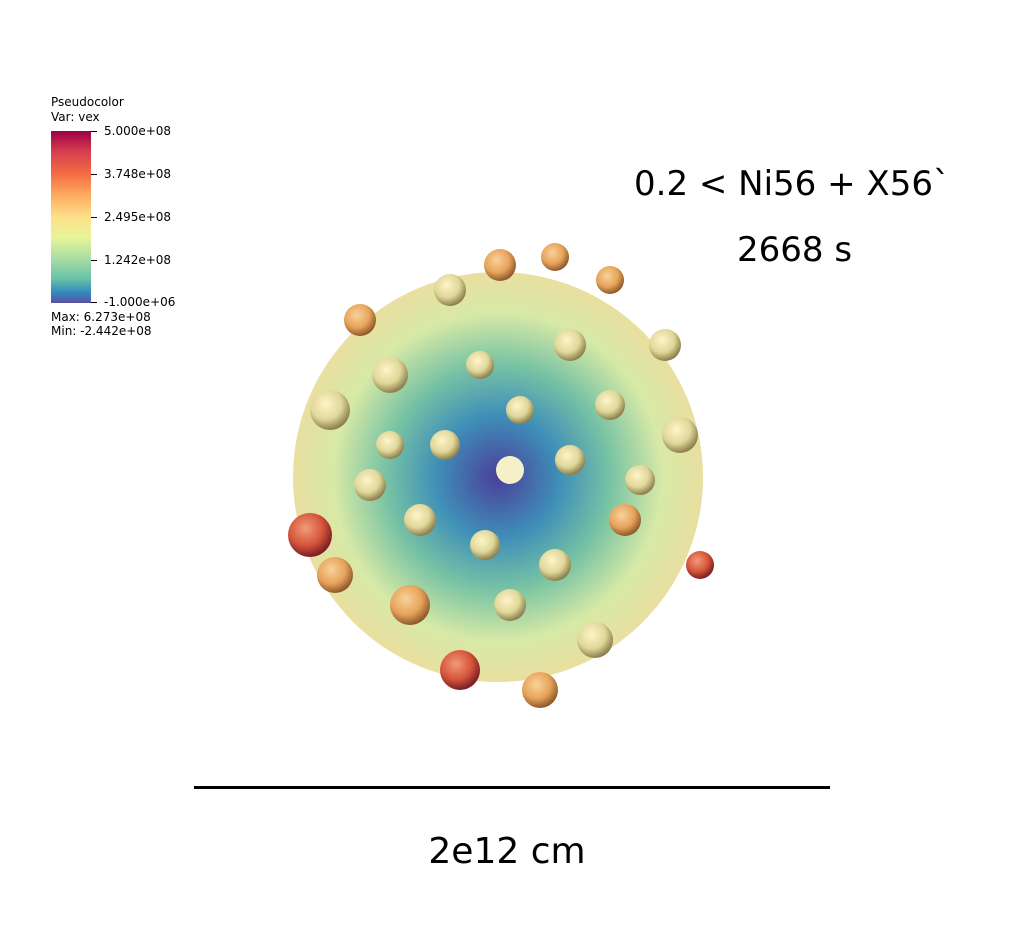 This screenshot has height=940, width=1024. Describe the element at coordinates (512, 787) in the screenshot. I see `scale-bar` at that location.